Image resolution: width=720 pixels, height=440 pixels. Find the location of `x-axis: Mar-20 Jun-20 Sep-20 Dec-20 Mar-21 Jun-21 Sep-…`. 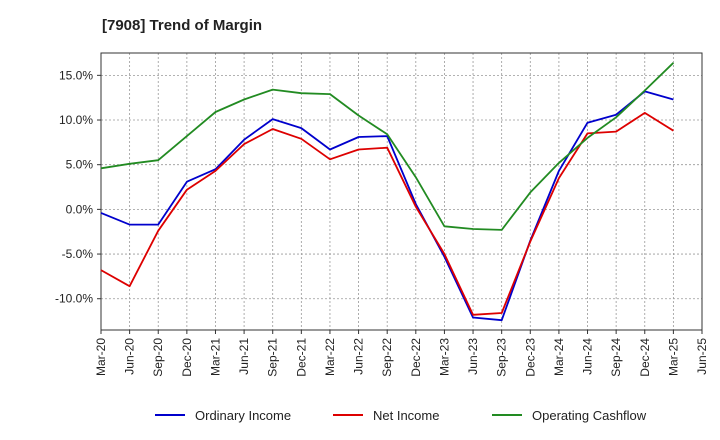

x-axis: Mar-20 Jun-20 Sep-20 Dec-20 Mar-21 Jun-21 Sep-… is located at coordinates (401, 353).